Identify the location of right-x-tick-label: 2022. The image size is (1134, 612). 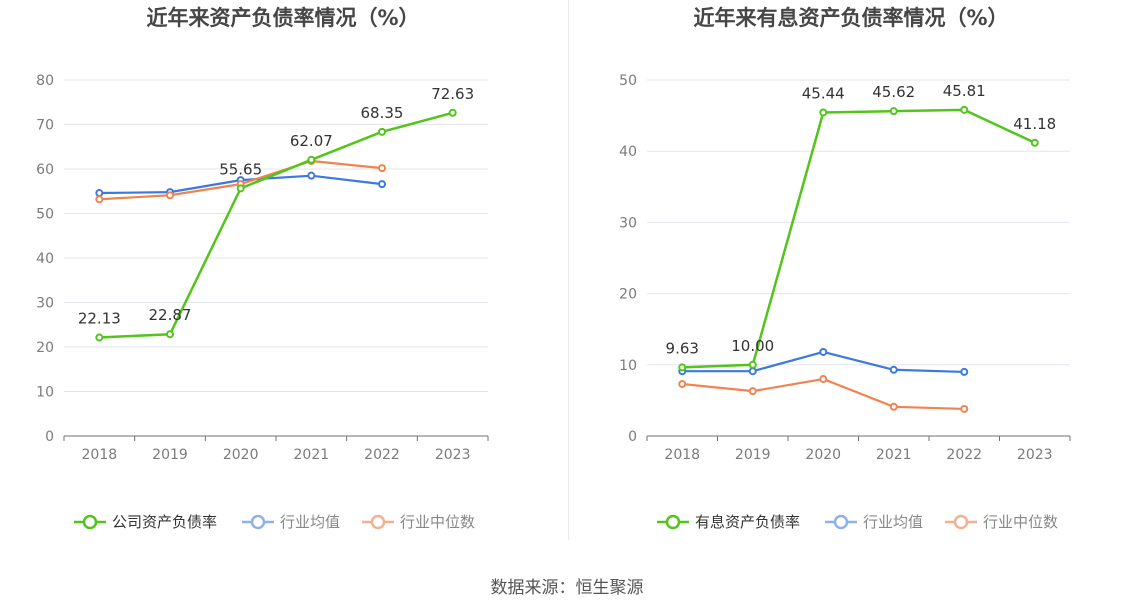
(964, 455).